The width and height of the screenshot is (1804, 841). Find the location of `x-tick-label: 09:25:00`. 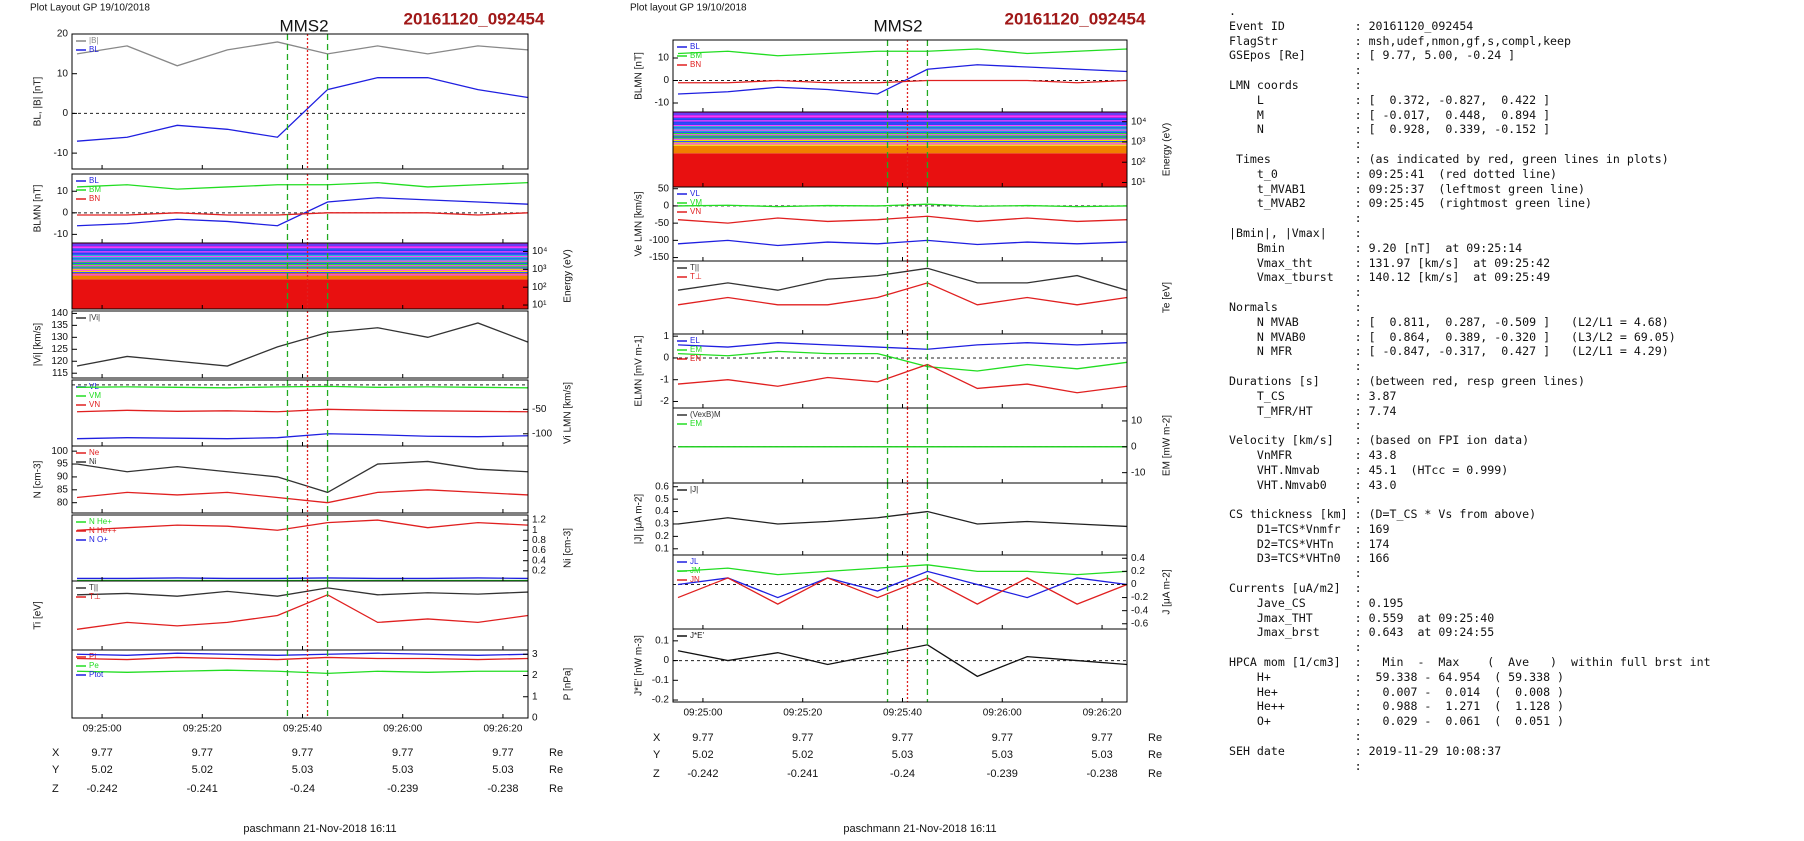

x-tick-label: 09:25:00 is located at coordinates (102, 729).